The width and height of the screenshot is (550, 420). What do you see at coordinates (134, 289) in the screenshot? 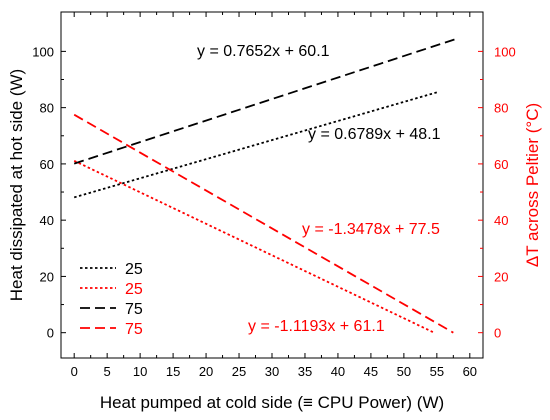
I see `legend-label-1: 25` at bounding box center [134, 289].